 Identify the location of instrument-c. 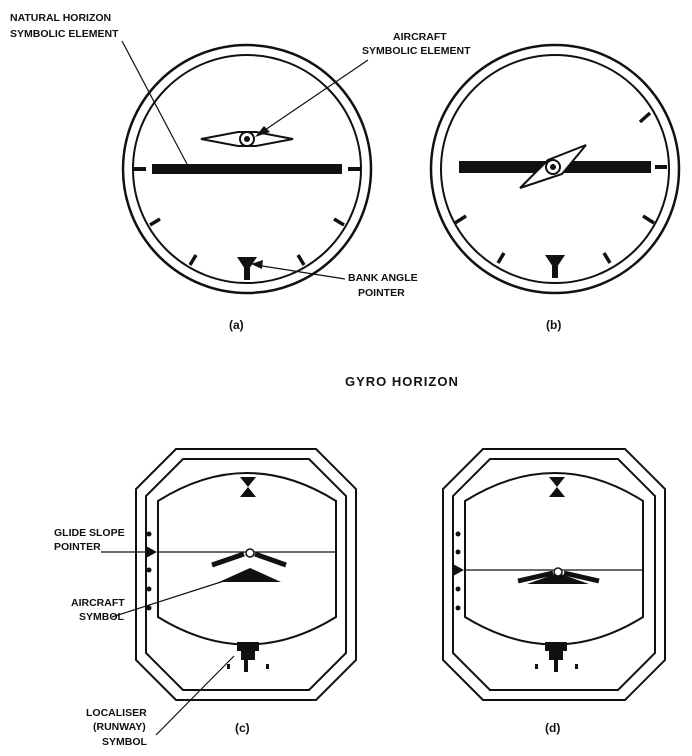
(246, 574).